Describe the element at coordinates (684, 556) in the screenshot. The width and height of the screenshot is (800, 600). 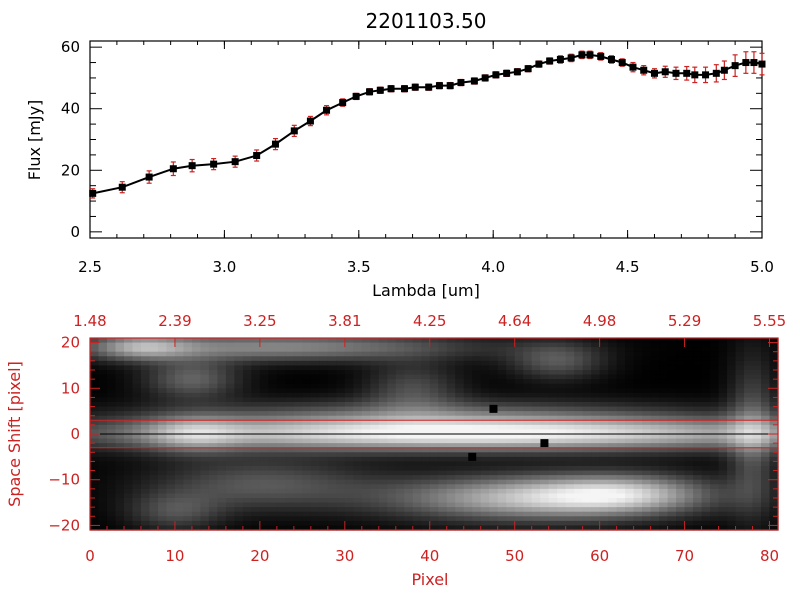
I see `image-x-tick-label: 70` at that location.